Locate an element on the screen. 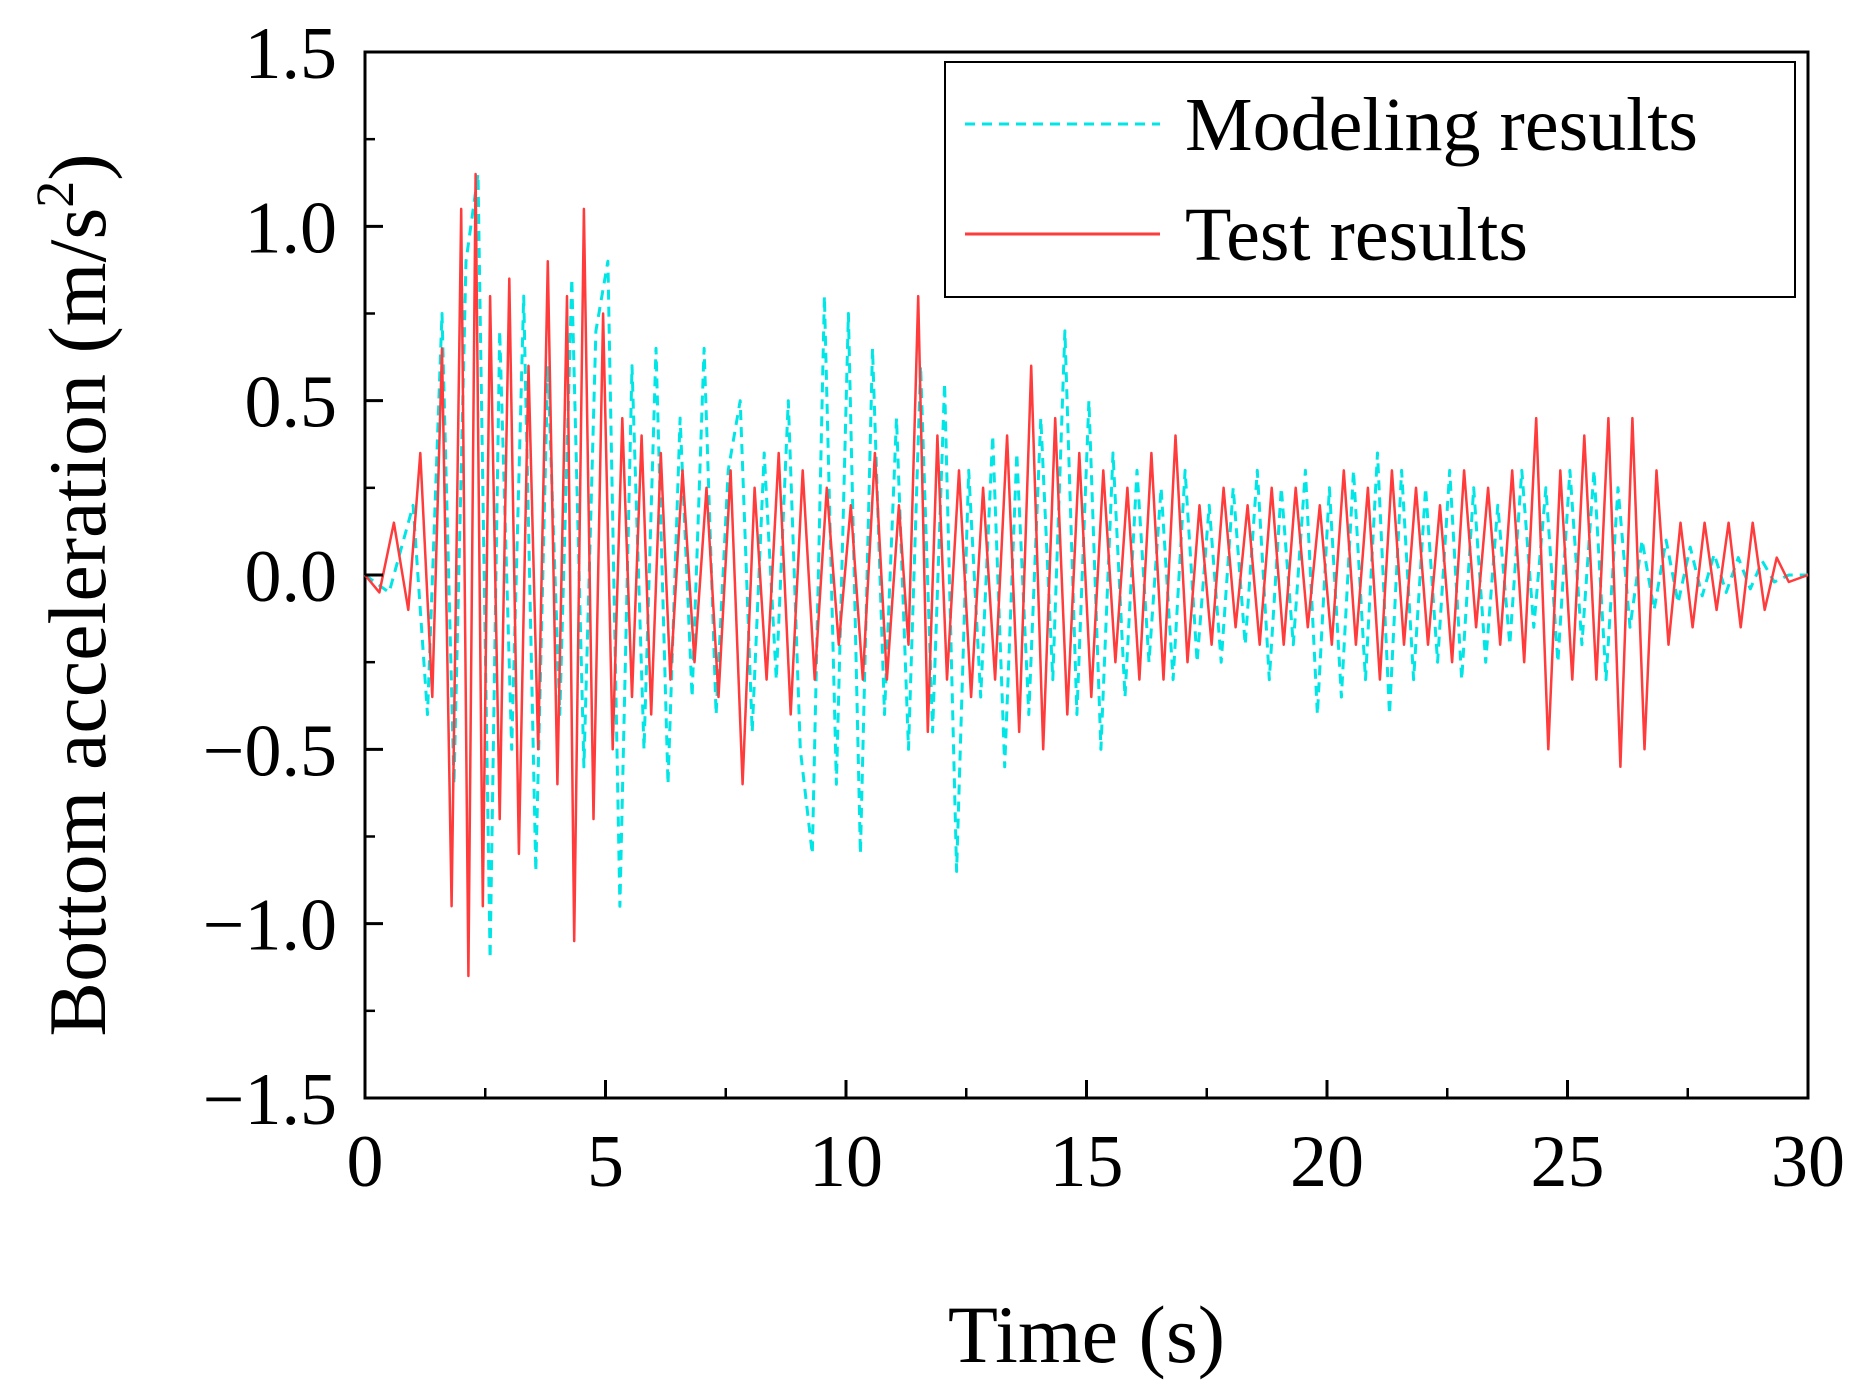 This screenshot has width=1855, height=1395. x-tick-label: 30 is located at coordinates (1808, 1162).